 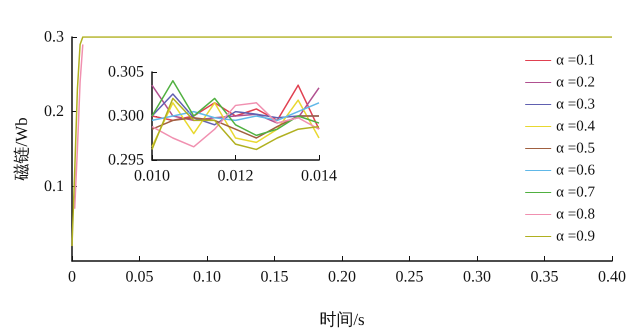 What do you see at coordinates (126, 116) in the screenshot?
I see `y-tick-label: 0.300` at bounding box center [126, 116].